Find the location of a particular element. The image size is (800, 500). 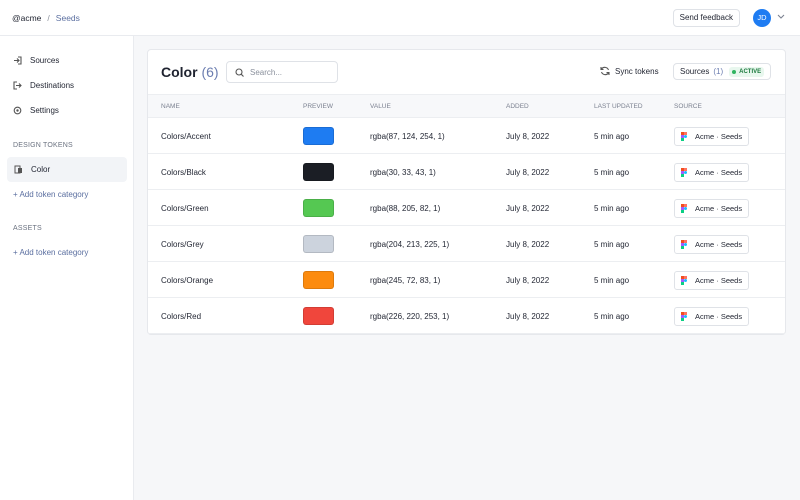

column-header: NAME is located at coordinates (170, 106).